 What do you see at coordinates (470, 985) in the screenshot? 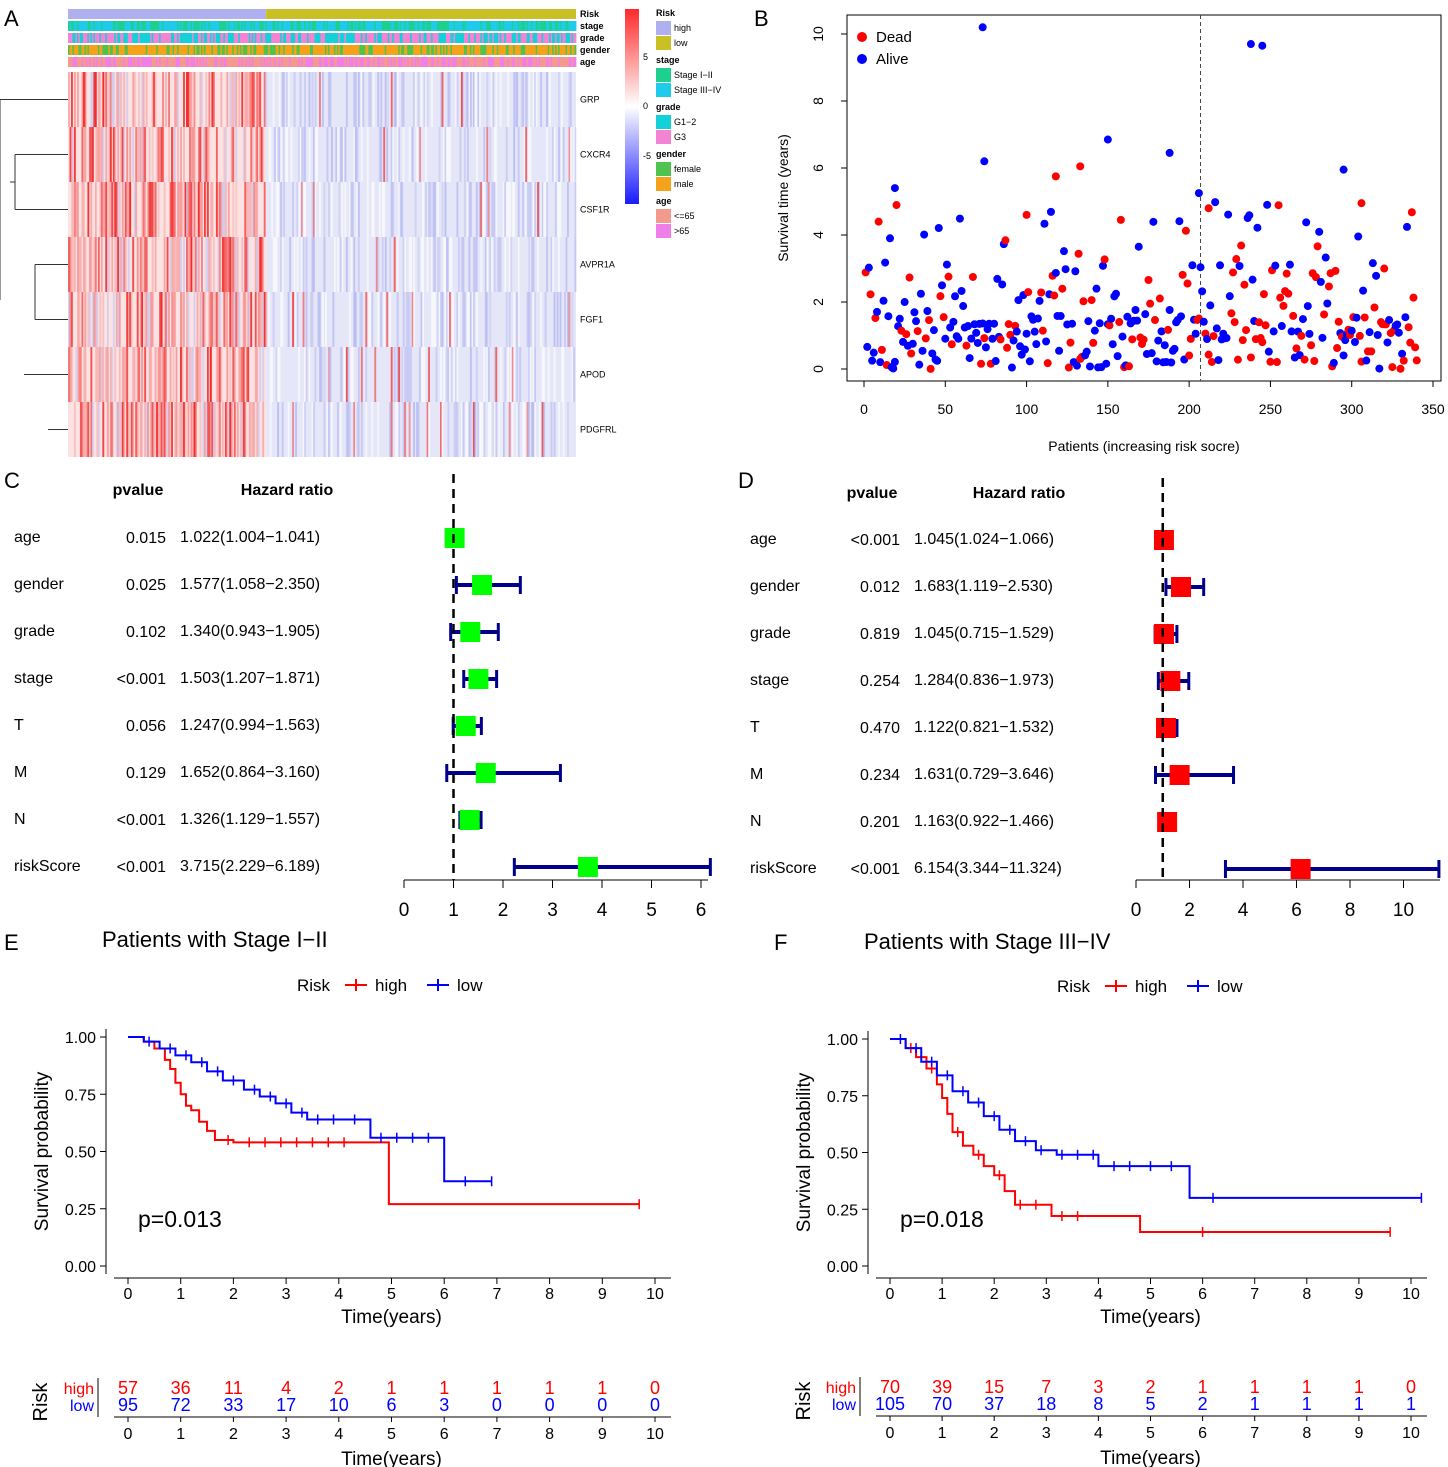
I see `legend-label: low` at bounding box center [470, 985].